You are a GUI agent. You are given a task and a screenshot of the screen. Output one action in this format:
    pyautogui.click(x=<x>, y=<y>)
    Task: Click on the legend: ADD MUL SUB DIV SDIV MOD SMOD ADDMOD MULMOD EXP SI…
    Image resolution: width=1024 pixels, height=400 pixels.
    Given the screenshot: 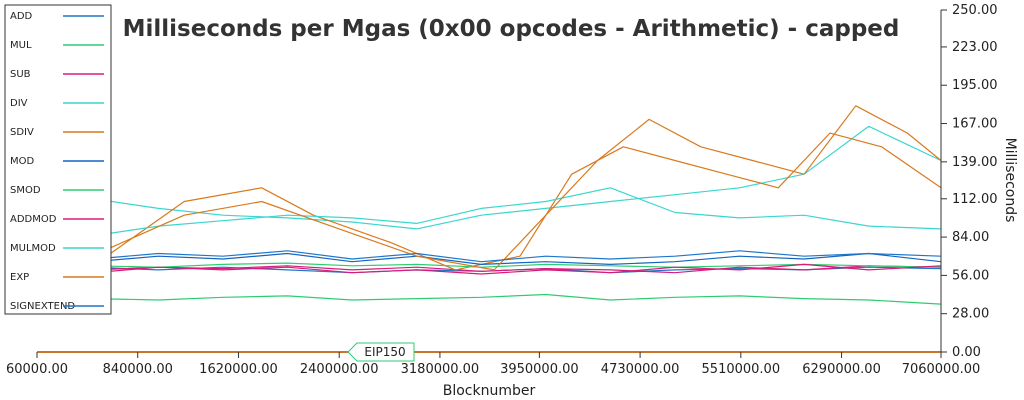 What is the action you would take?
    pyautogui.click(x=58, y=159)
    